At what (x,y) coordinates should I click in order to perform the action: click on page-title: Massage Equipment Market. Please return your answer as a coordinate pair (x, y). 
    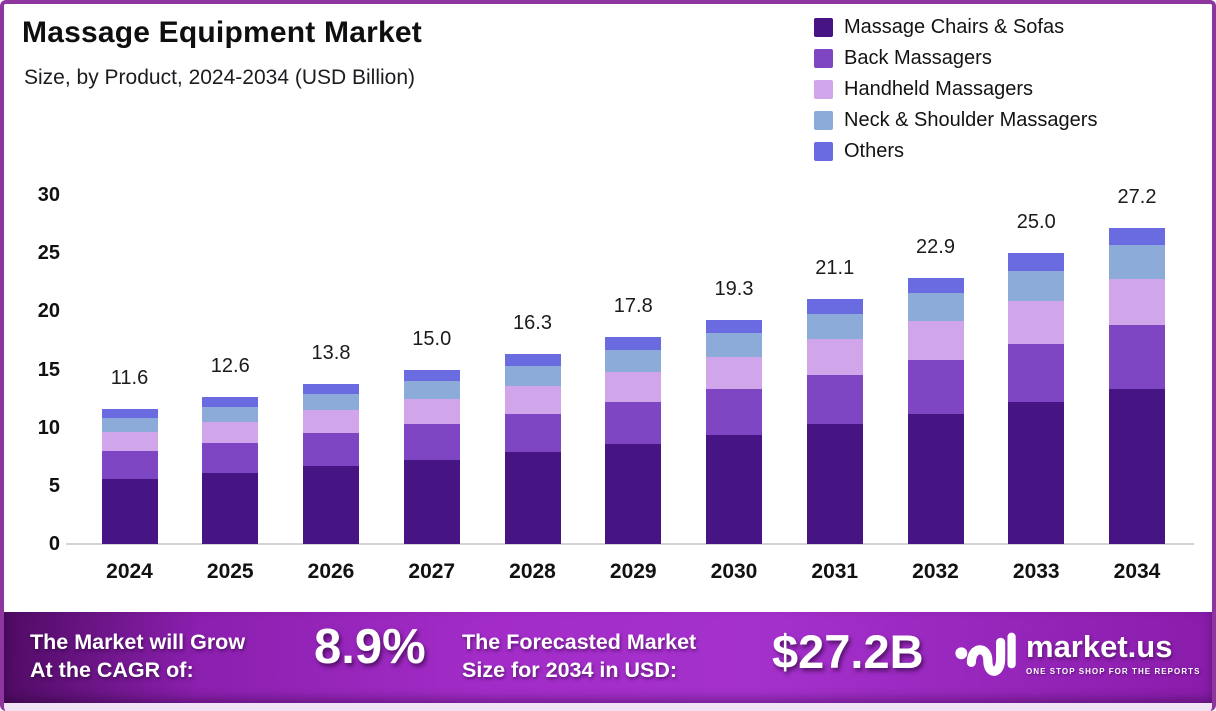
    Looking at the image, I should click on (222, 32).